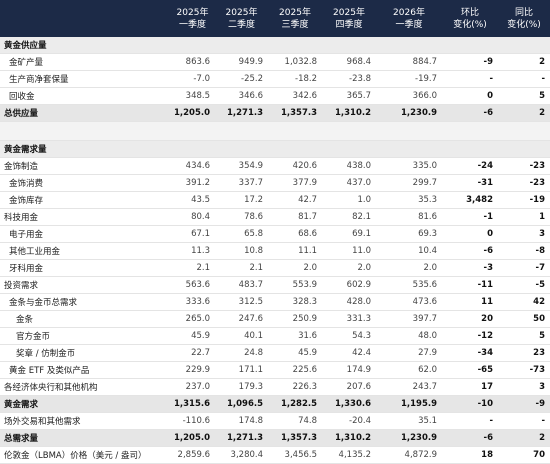 This screenshot has height=464, width=550. What do you see at coordinates (85, 353) in the screenshot?
I see `row-label: 奖章 / 仿制金币` at bounding box center [85, 353].